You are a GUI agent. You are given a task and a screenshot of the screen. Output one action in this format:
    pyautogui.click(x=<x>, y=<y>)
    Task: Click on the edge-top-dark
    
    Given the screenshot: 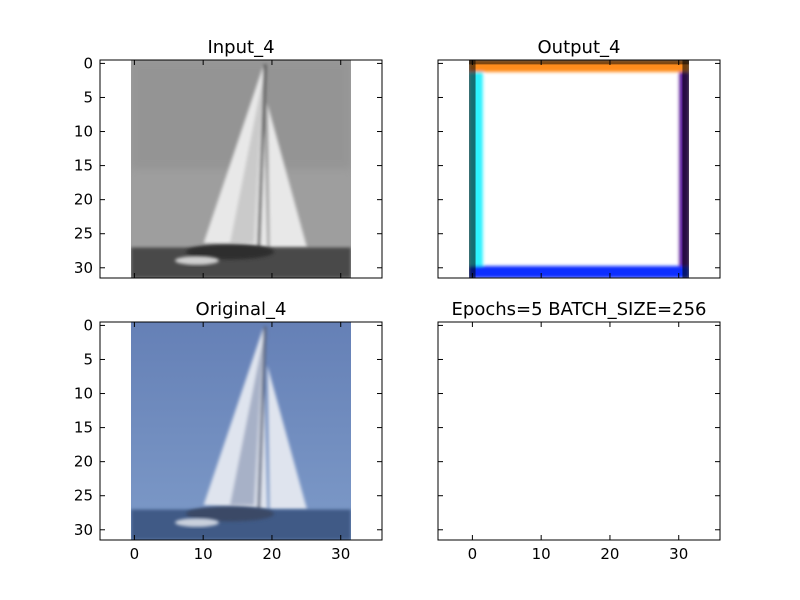 What is the action you would take?
    pyautogui.click(x=579, y=62)
    